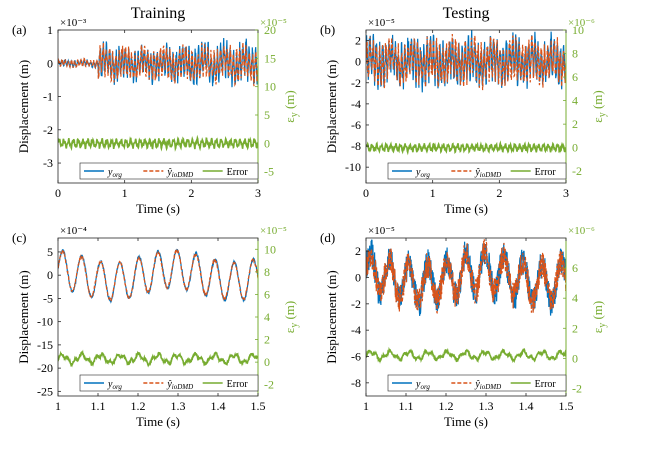 This screenshot has height=455, width=668. What do you see at coordinates (158, 13) in the screenshot?
I see `panel-title: Training` at bounding box center [158, 13].